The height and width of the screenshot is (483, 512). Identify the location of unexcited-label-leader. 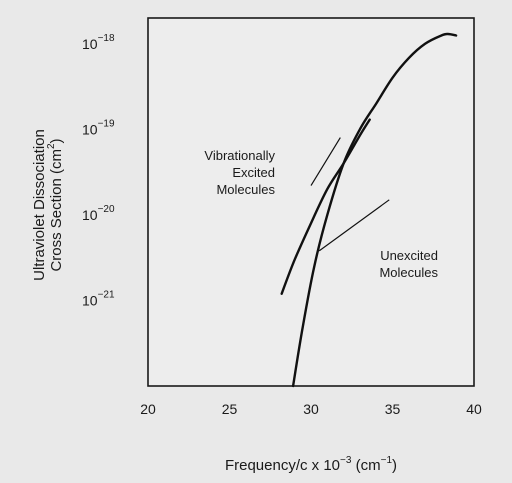
(354, 225).